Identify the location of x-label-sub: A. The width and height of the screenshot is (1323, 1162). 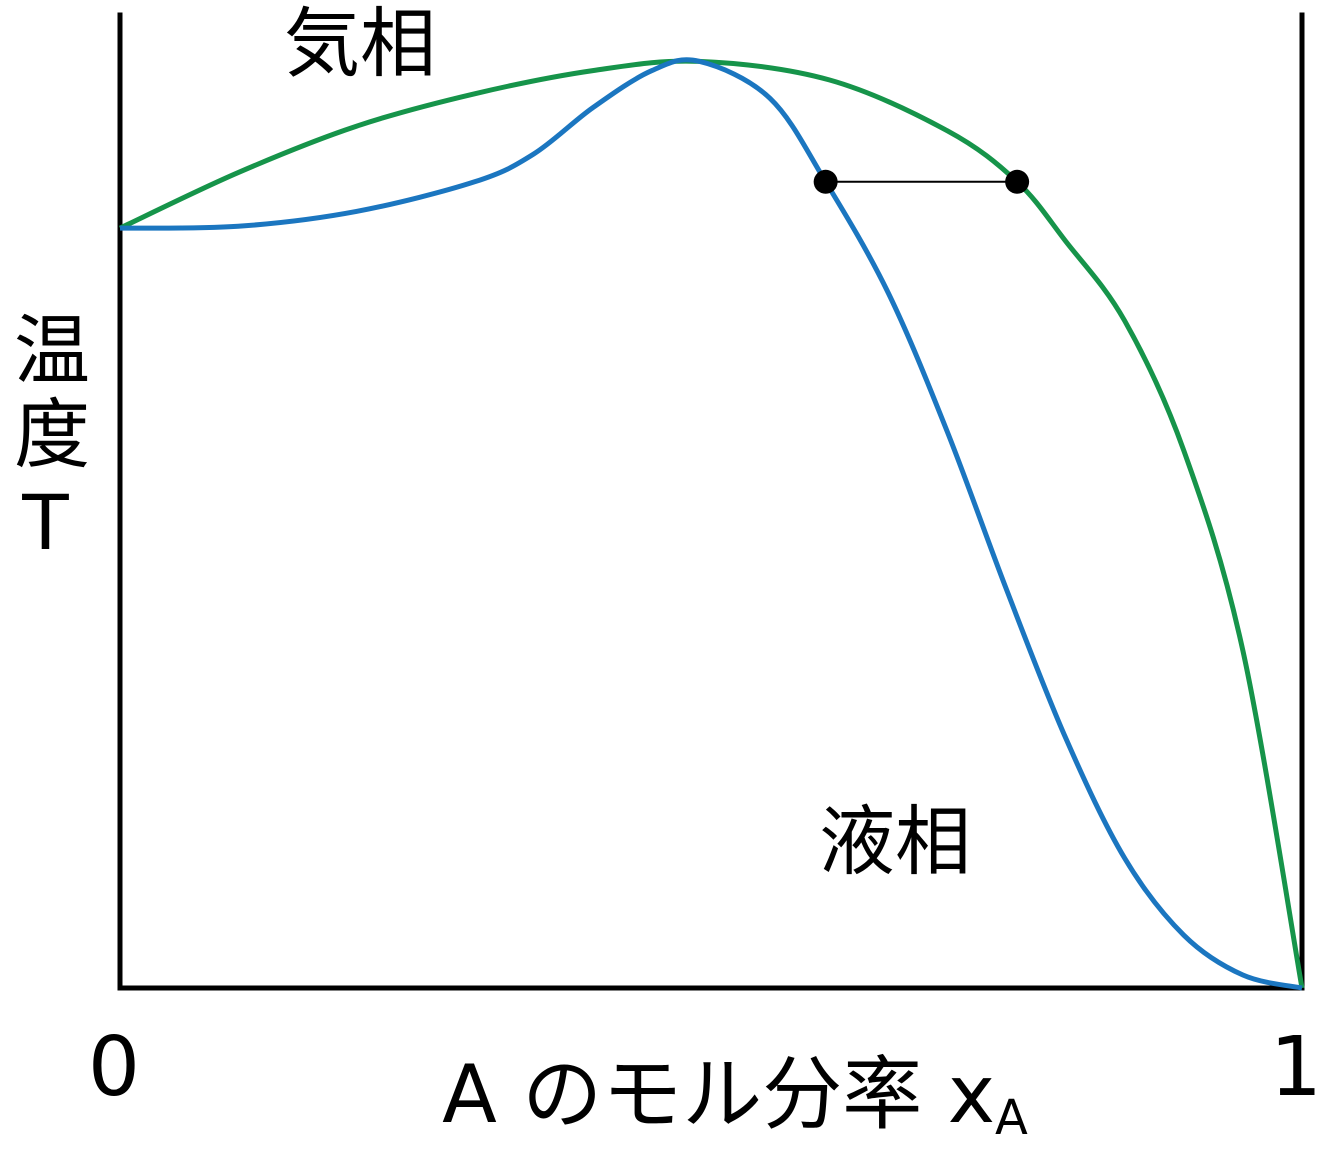
(1011, 1118).